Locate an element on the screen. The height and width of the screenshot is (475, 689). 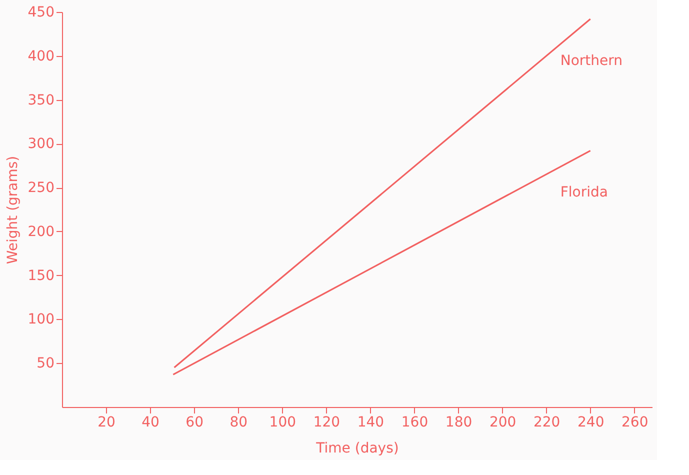
y-axis-title: Weight (grams) is located at coordinates (12, 210).